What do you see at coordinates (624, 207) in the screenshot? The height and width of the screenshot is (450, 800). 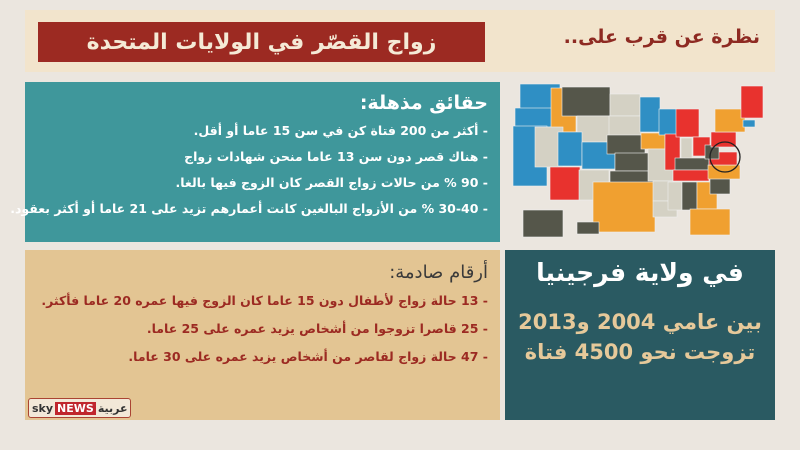 I see `state-tx` at bounding box center [624, 207].